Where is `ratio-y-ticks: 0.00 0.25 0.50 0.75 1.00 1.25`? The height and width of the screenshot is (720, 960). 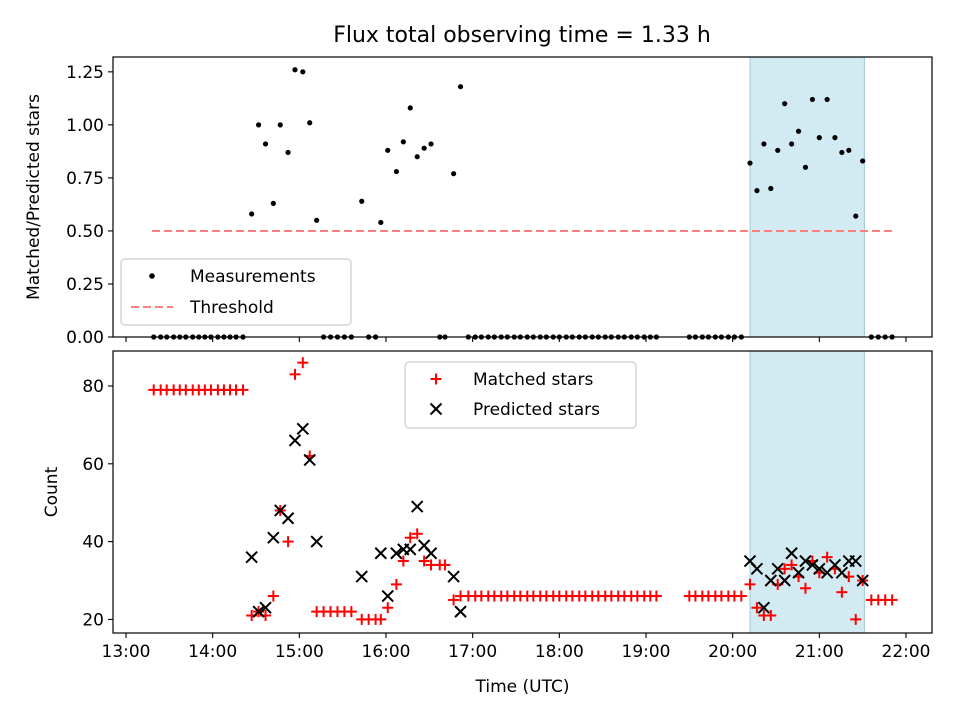
ratio-y-ticks: 0.00 0.25 0.50 0.75 1.00 1.25 is located at coordinates (89, 205).